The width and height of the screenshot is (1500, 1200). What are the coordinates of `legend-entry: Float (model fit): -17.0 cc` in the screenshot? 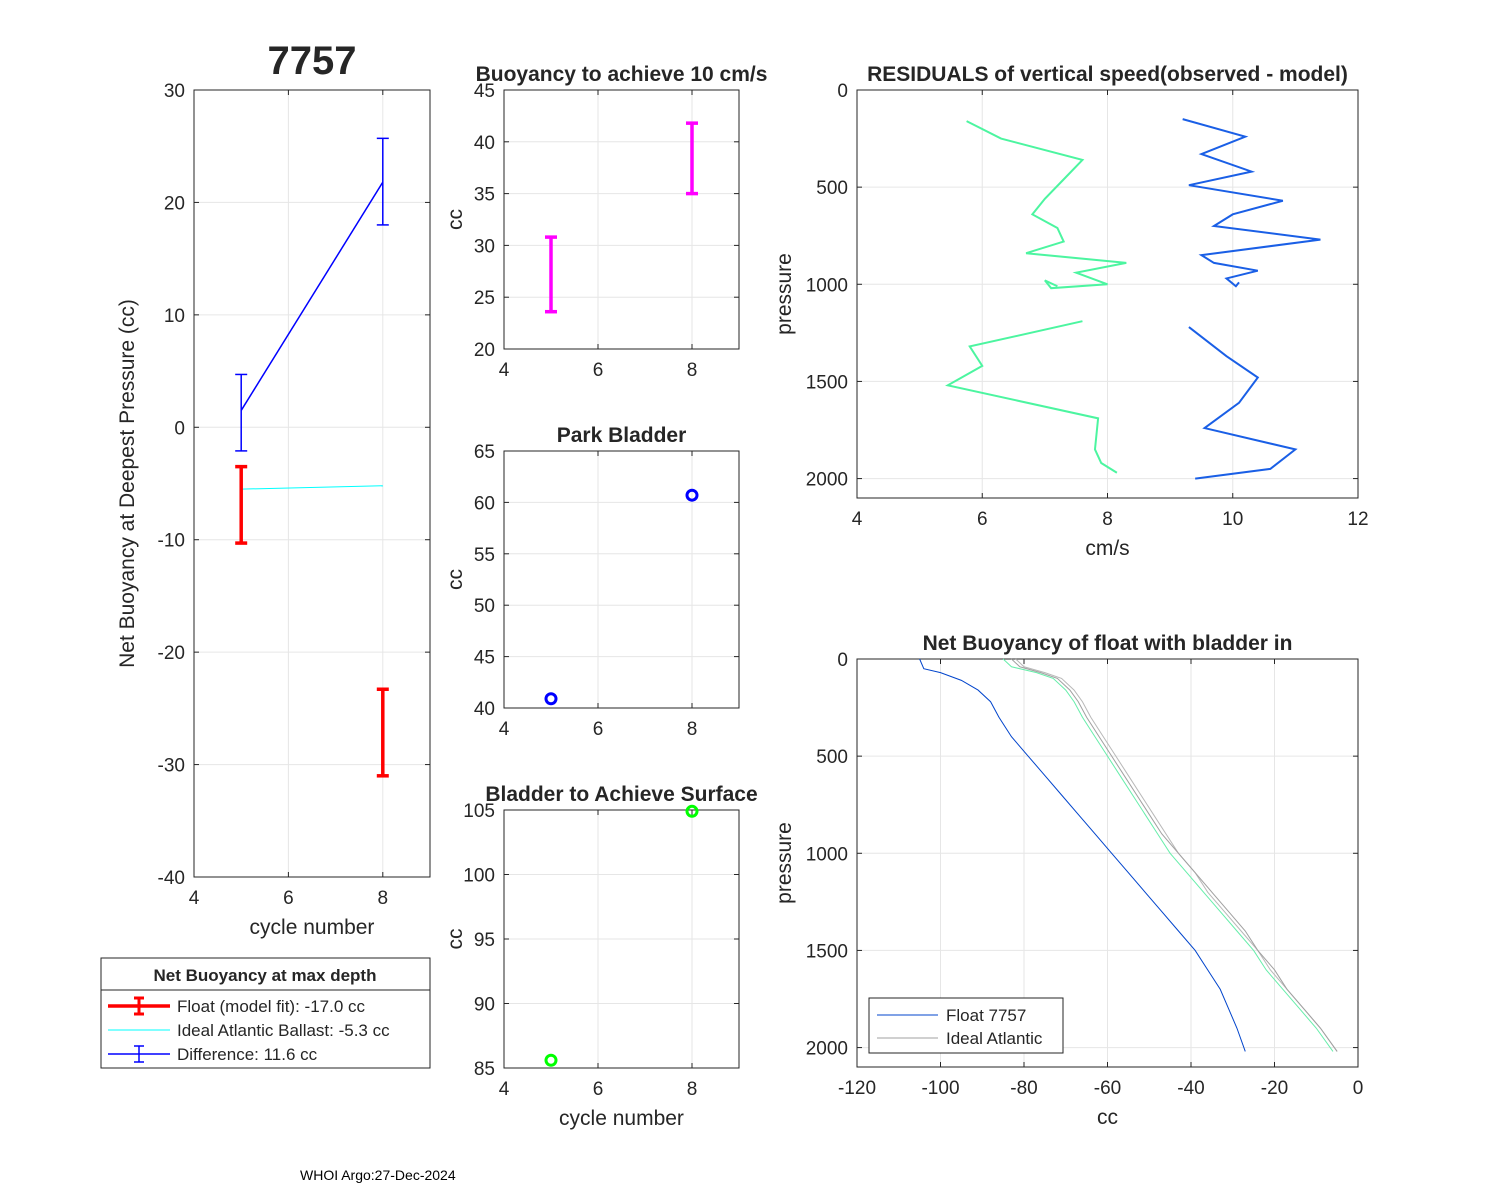 It's located at (271, 1006).